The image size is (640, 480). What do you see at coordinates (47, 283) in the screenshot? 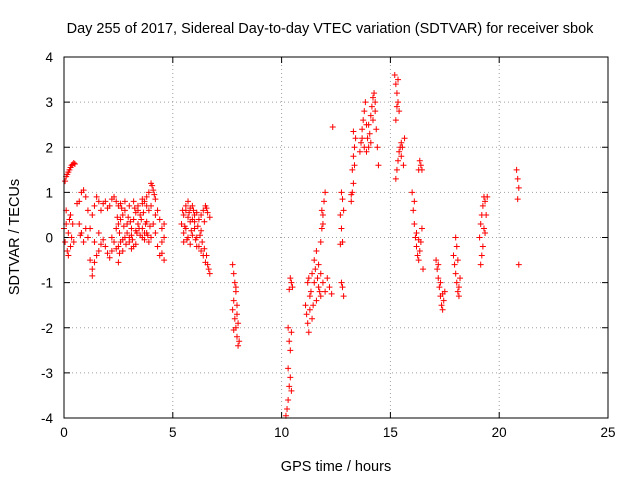
I see `y-tick-label: -1` at bounding box center [47, 283].